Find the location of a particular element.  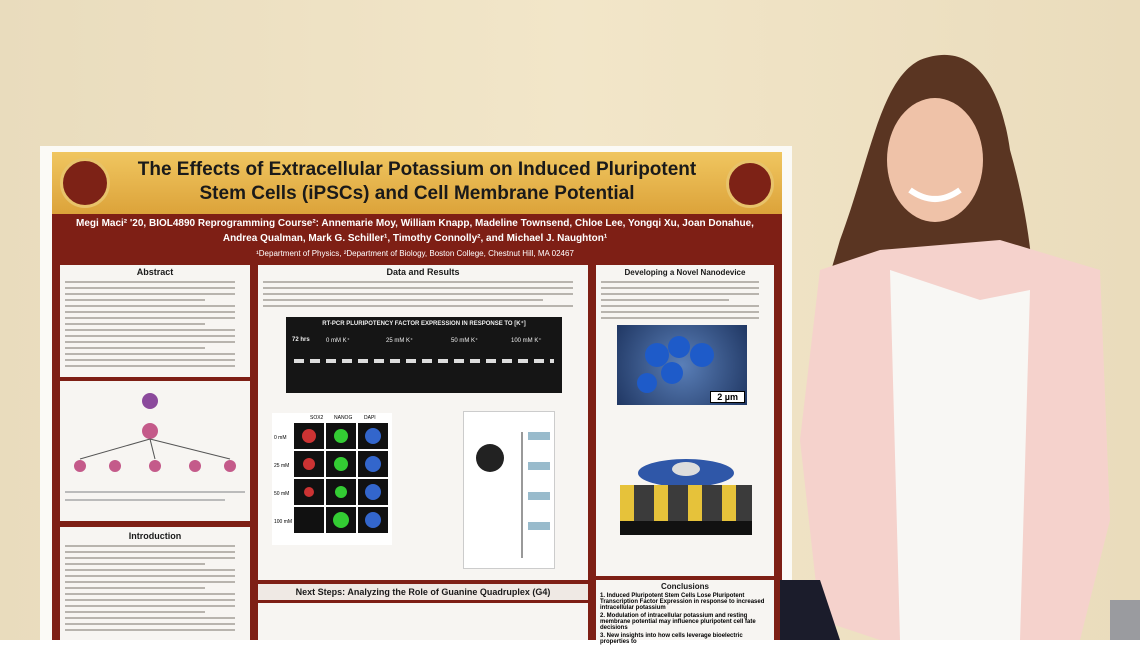

circuit is located at coordinates (513, 495).